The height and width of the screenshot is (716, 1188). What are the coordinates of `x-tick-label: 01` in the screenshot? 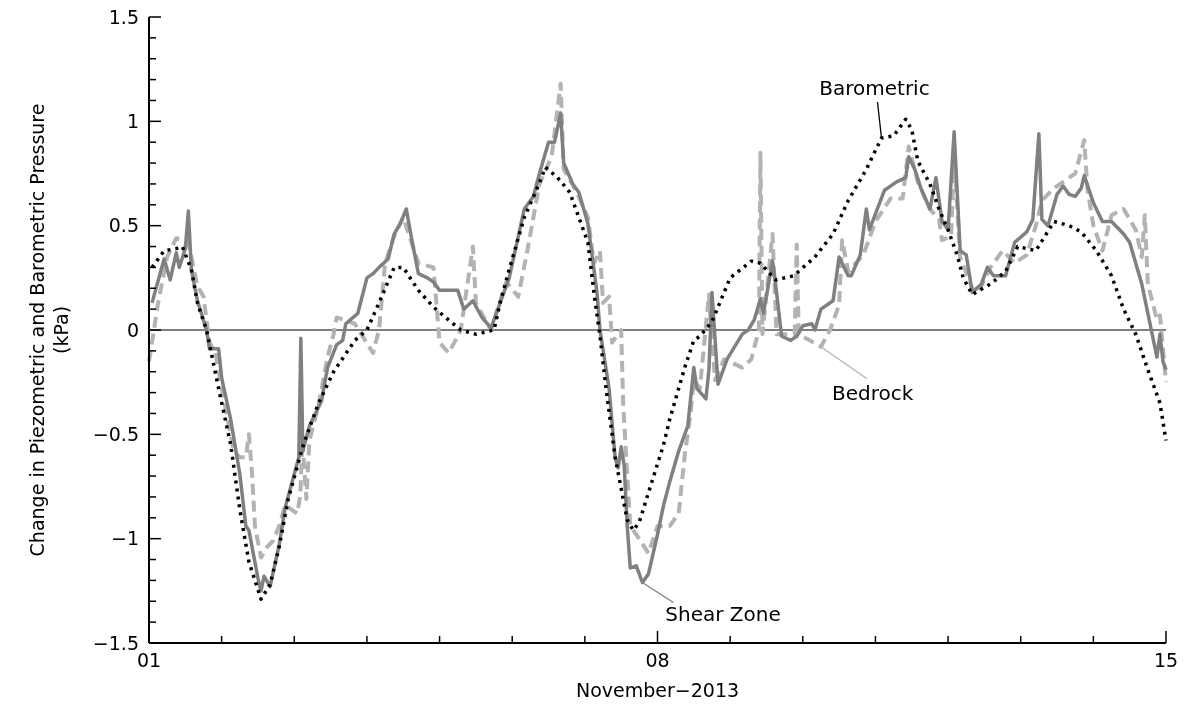 It's located at (149, 660).